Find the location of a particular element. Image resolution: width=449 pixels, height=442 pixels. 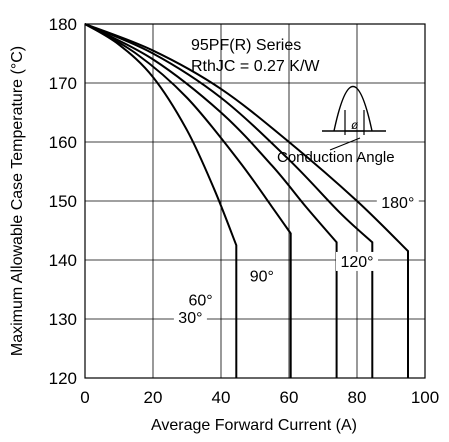

x-tick-label: 0 is located at coordinates (84, 397).